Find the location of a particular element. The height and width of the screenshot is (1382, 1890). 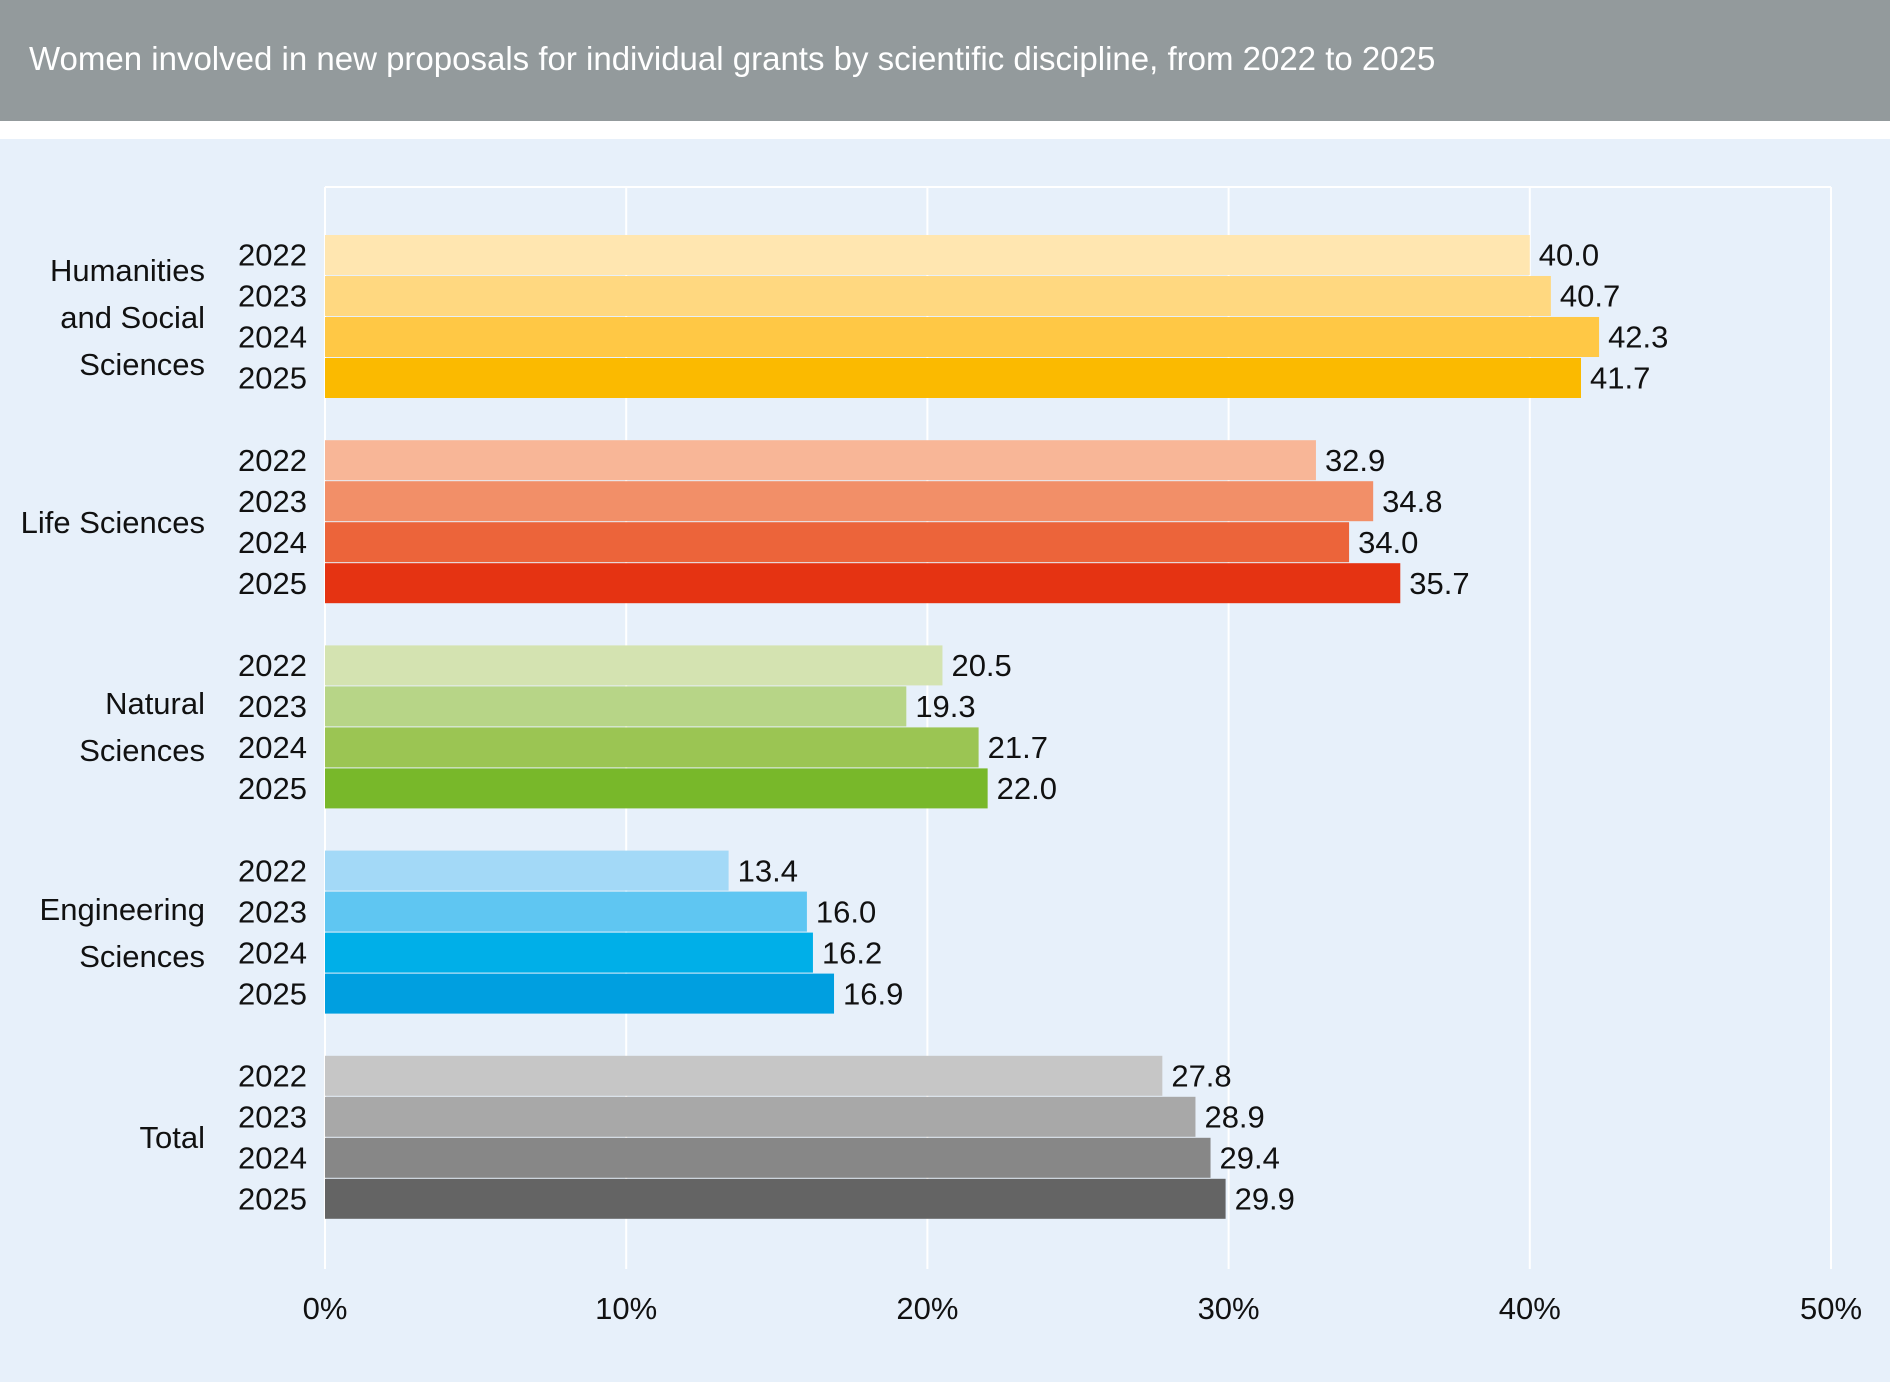

value-label: 40.7 is located at coordinates (1590, 296).